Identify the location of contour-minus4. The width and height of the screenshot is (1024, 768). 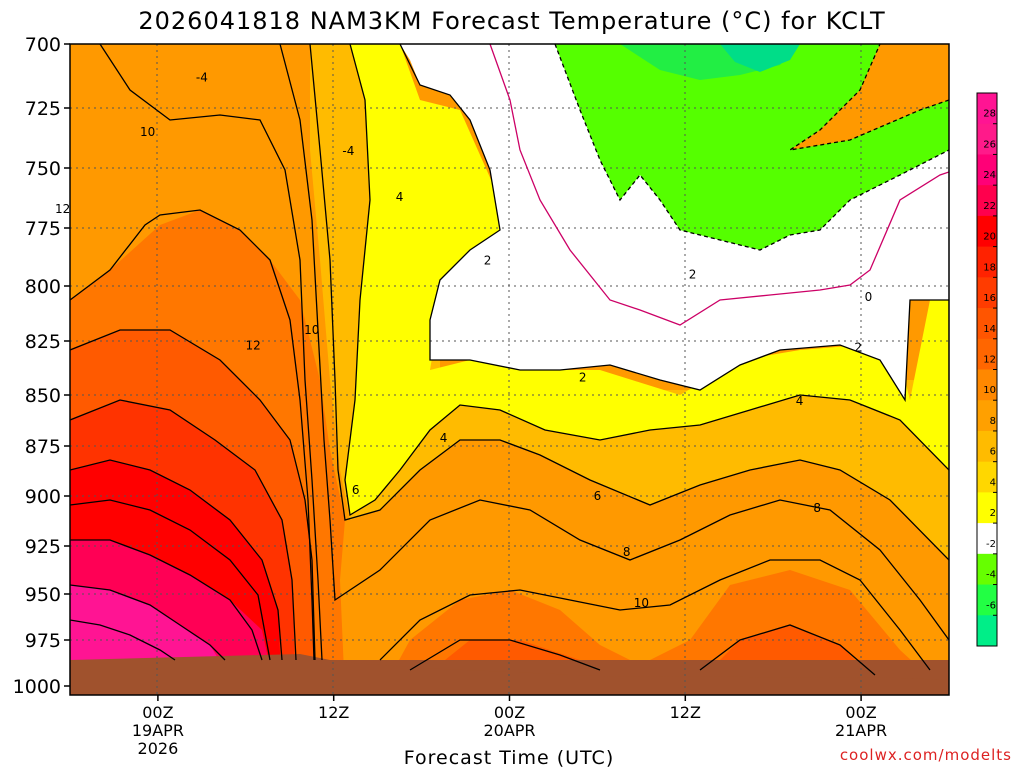
(751, 147).